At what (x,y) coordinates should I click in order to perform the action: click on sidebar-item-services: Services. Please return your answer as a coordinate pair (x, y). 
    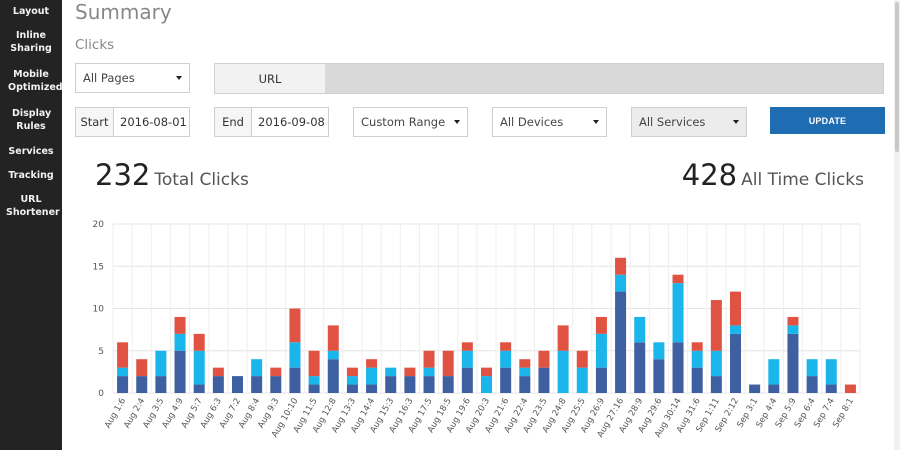
    Looking at the image, I should click on (31, 151).